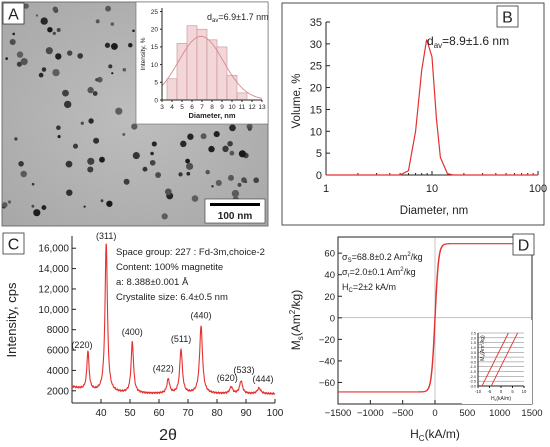  What do you see at coordinates (332, 318) in the screenshot?
I see `d-y-tick-label: 0` at bounding box center [332, 318].